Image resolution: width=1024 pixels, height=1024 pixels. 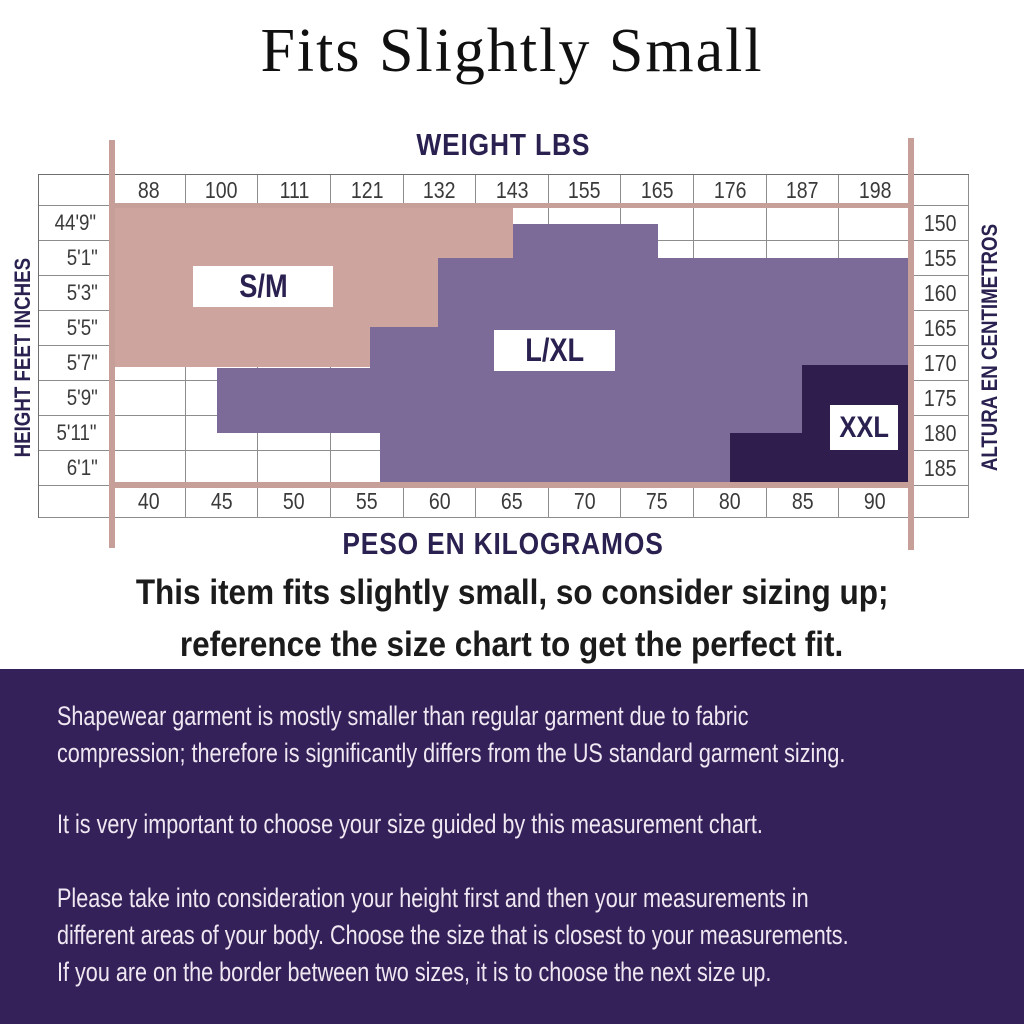 What do you see at coordinates (76, 502) in the screenshot?
I see `corner-cell-bottom-left` at bounding box center [76, 502].